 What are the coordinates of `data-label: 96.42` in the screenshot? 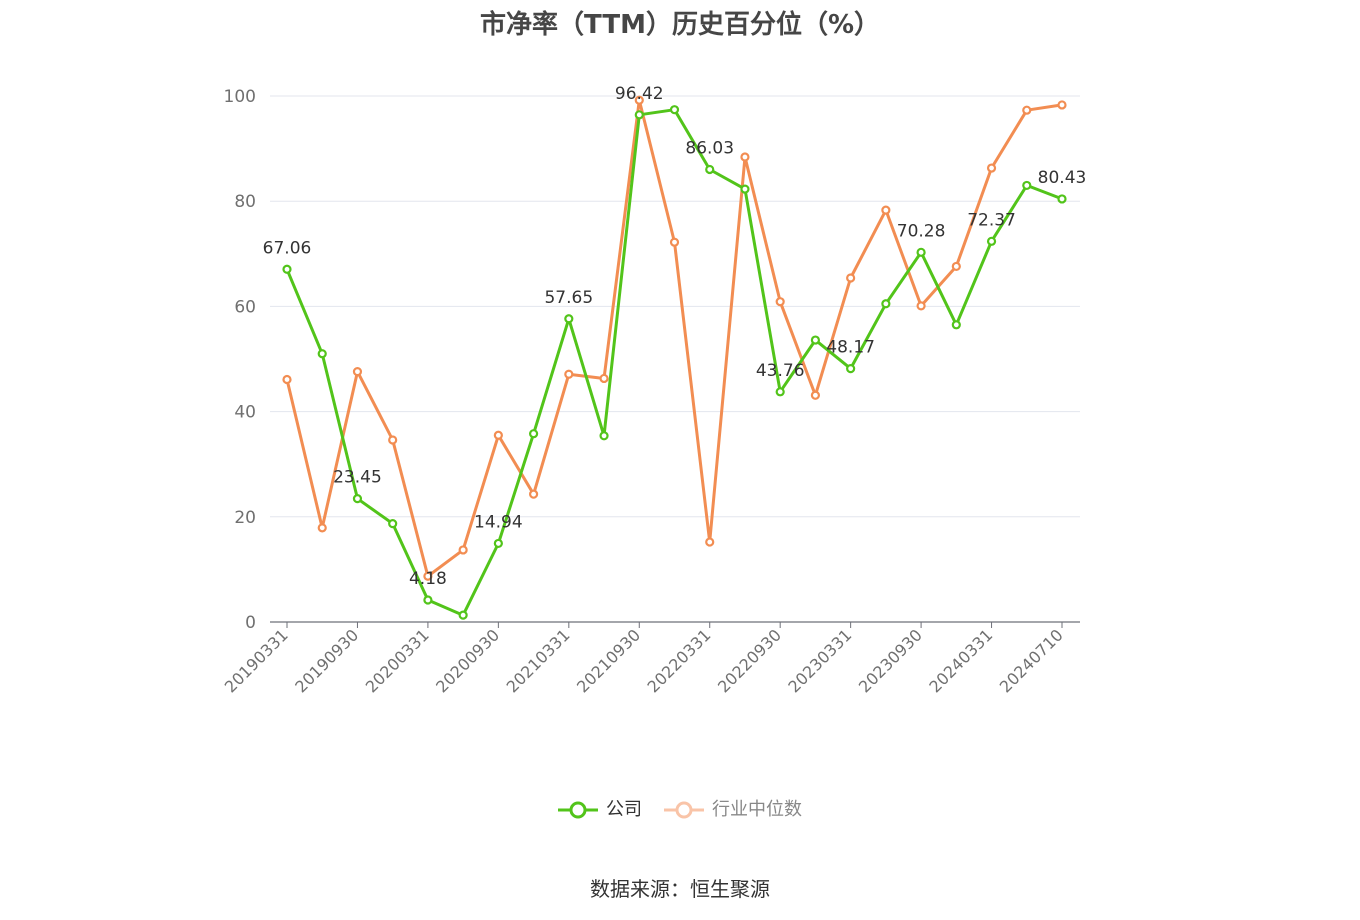 It's located at (639, 94).